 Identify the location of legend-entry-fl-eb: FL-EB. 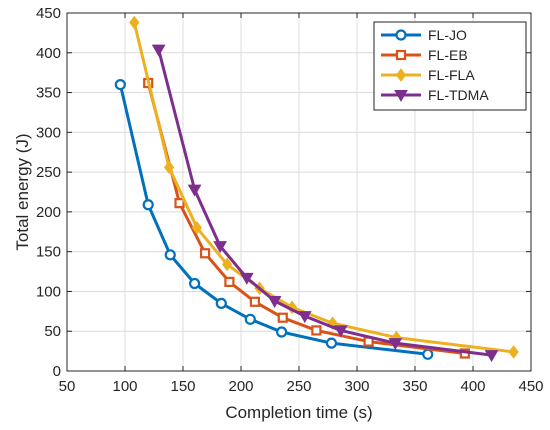
(424, 55).